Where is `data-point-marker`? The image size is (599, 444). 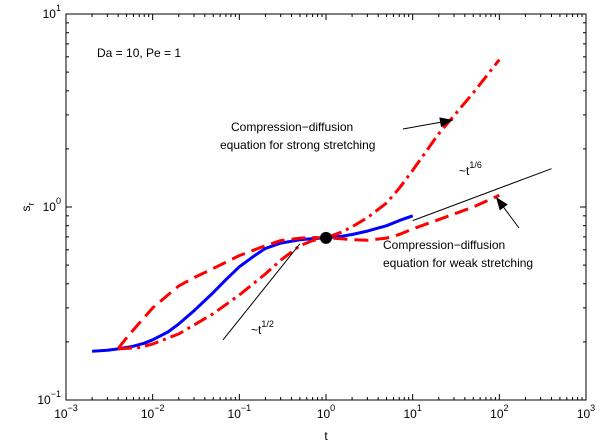
data-point-marker is located at coordinates (326, 237).